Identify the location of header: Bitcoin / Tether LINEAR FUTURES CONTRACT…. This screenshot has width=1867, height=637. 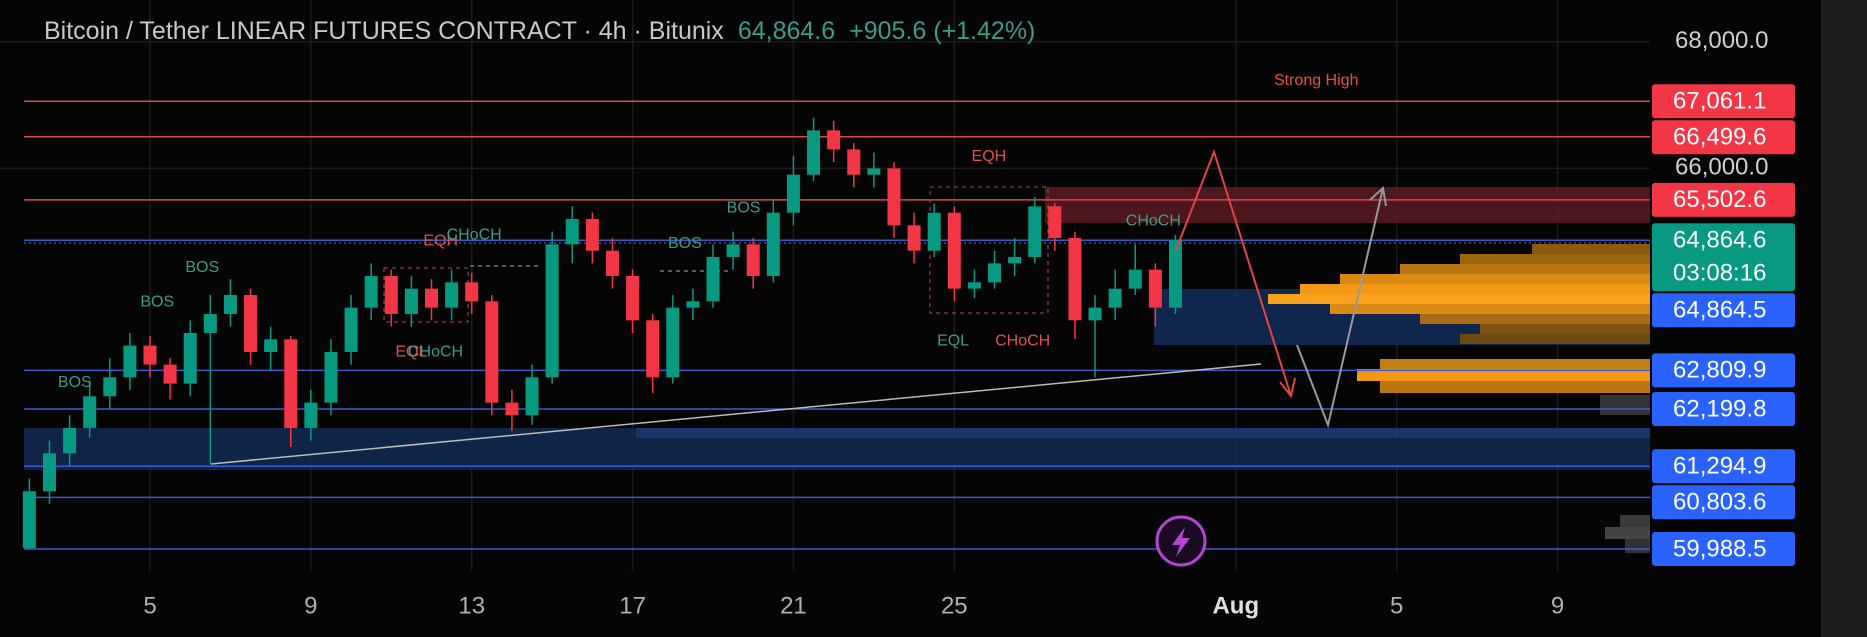
(539, 31).